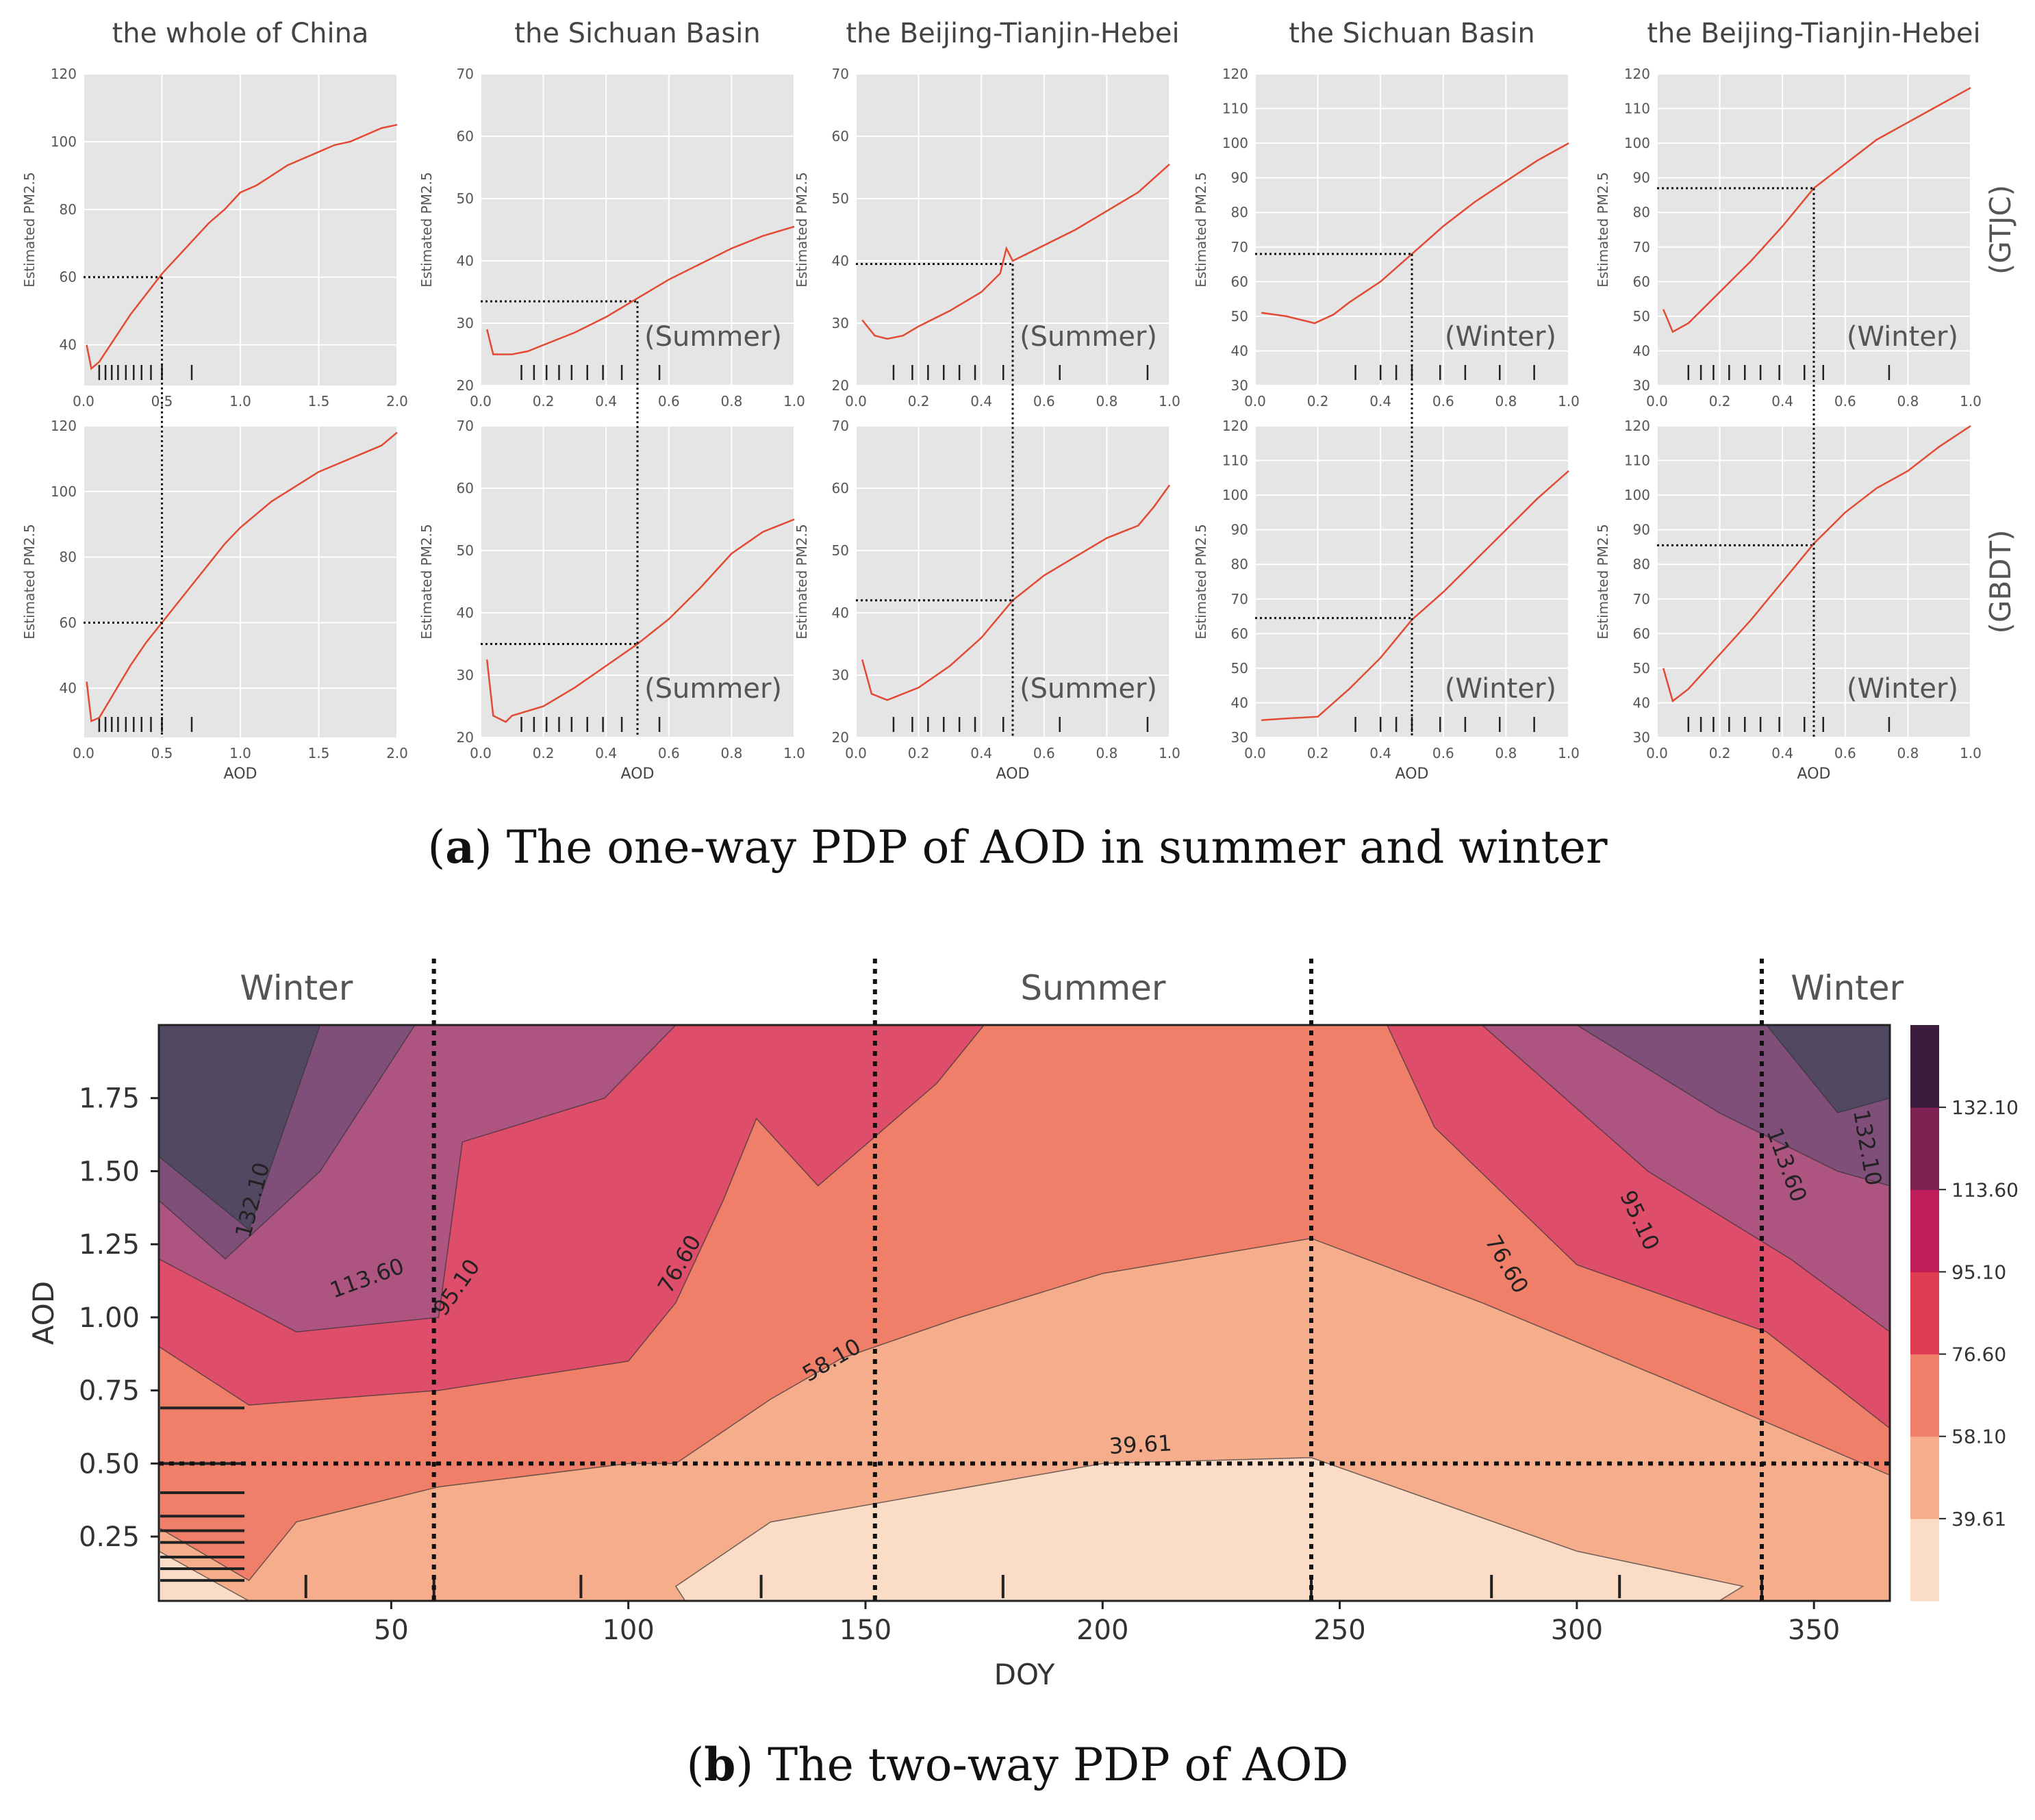 This screenshot has width=2035, height=1820. Describe the element at coordinates (1637, 461) in the screenshot. I see `y-tick-label: 110` at that location.